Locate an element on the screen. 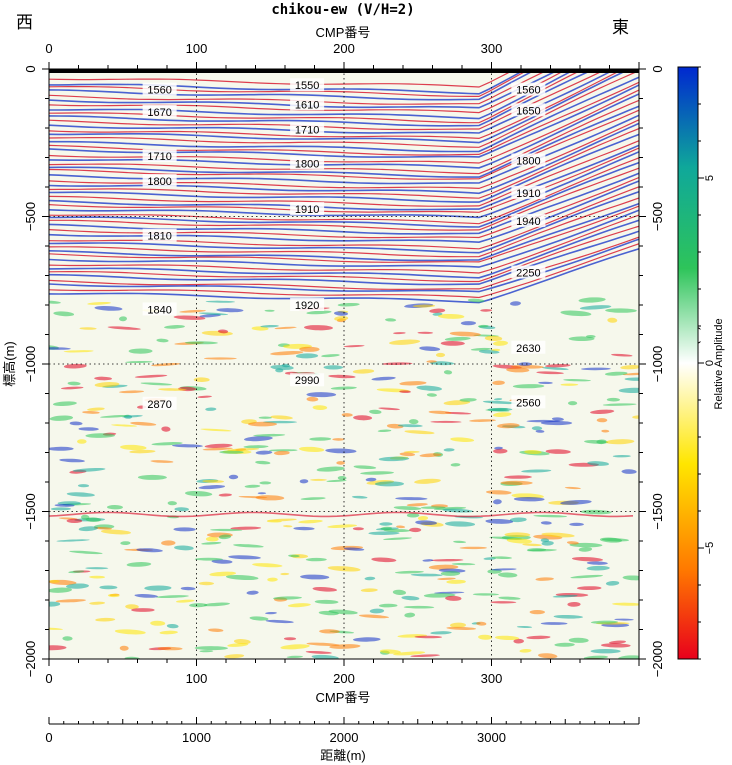 Image resolution: width=732 pixels, height=765 pixels. cmp-bottom-tick-label: 300 is located at coordinates (492, 678).